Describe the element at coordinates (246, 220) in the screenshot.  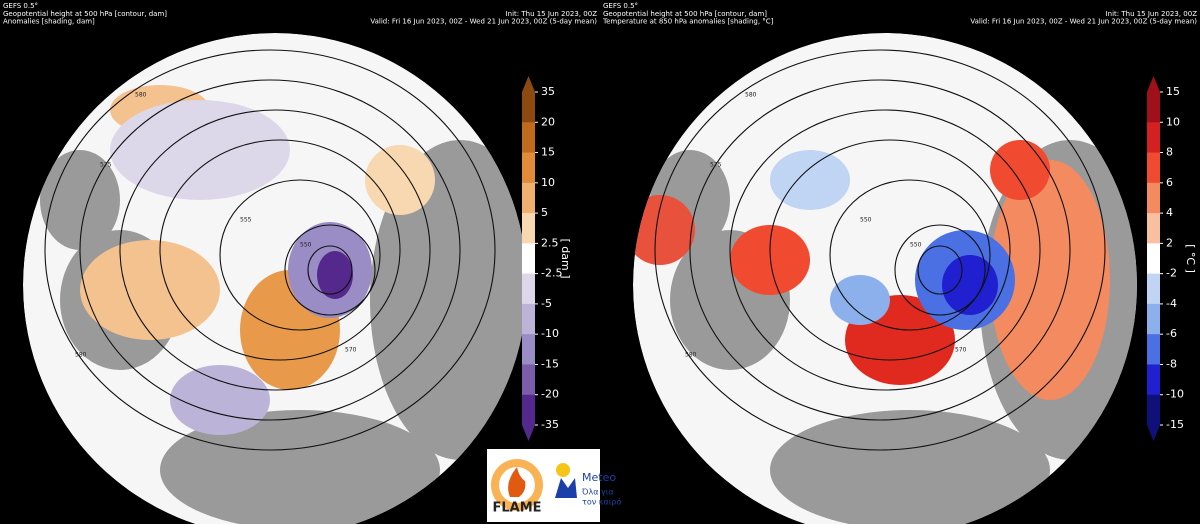
I see `contour-label: 555` at that location.